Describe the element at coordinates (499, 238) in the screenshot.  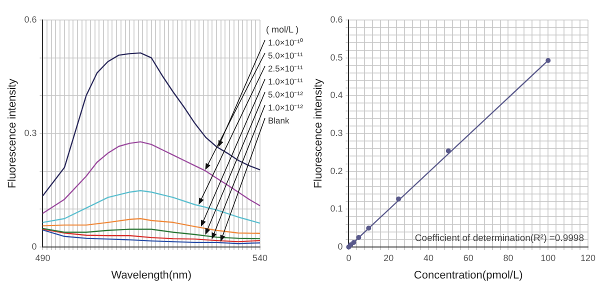
I see `annotation: Coefficient of determination(R²) =0.9998` at that location.